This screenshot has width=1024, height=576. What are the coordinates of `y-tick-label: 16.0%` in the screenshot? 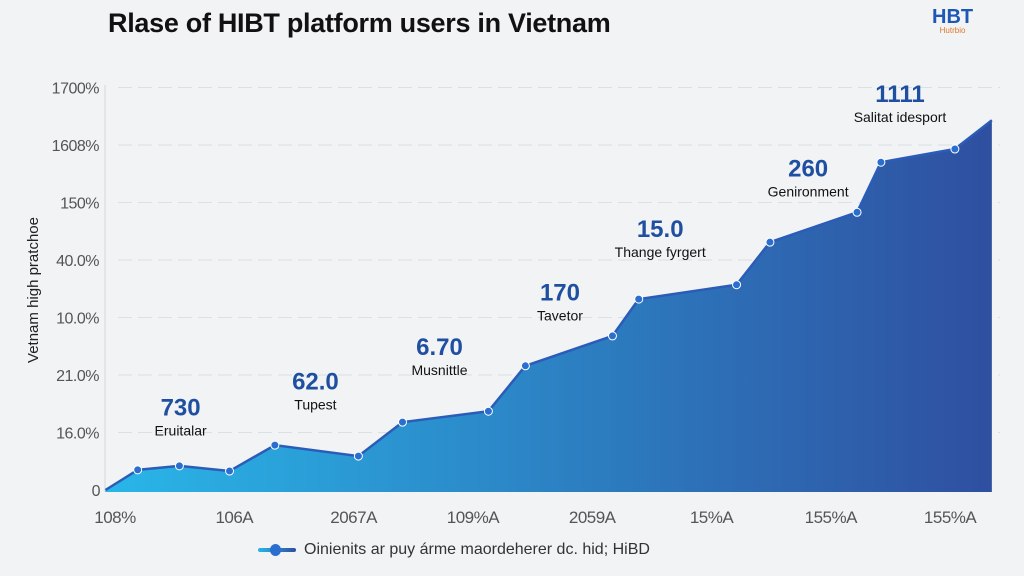 It's located at (77, 434).